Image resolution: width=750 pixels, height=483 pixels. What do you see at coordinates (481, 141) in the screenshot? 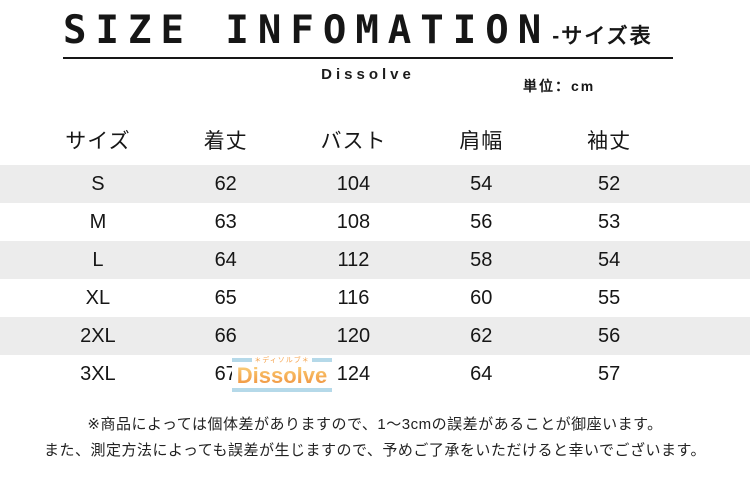
I see `column-header: 肩幅` at bounding box center [481, 141].